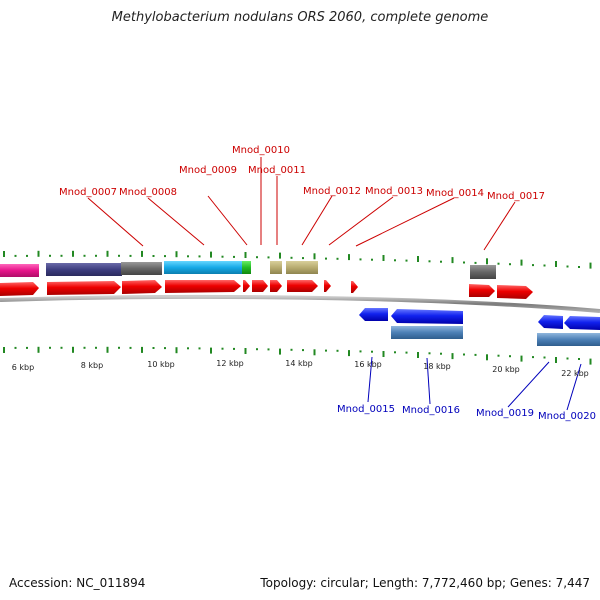 Image resolution: width=600 pixels, height=600 pixels. I want to click on gene-label: Mnod_0011, so click(277, 170).